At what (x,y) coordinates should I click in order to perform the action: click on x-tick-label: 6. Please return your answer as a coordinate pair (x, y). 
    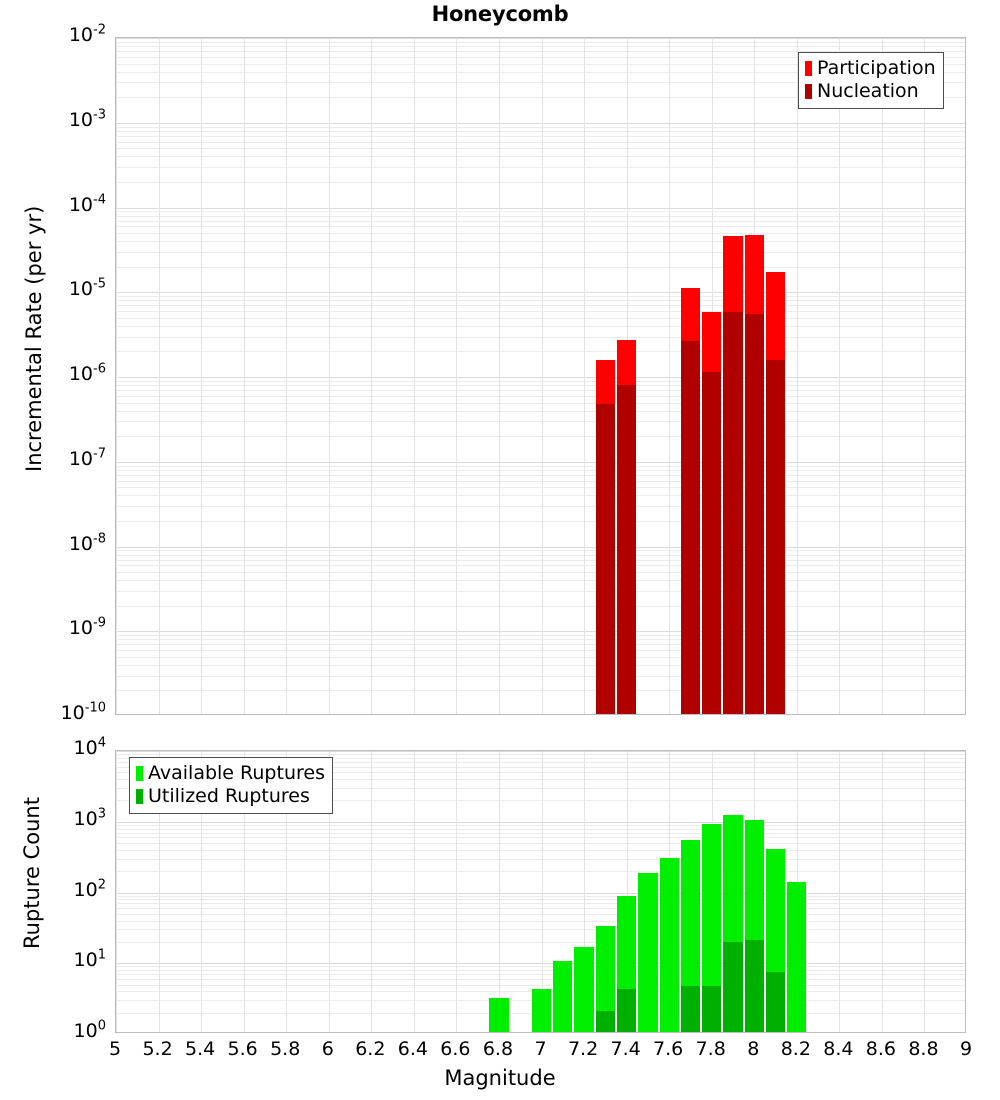
    Looking at the image, I should click on (327, 1049).